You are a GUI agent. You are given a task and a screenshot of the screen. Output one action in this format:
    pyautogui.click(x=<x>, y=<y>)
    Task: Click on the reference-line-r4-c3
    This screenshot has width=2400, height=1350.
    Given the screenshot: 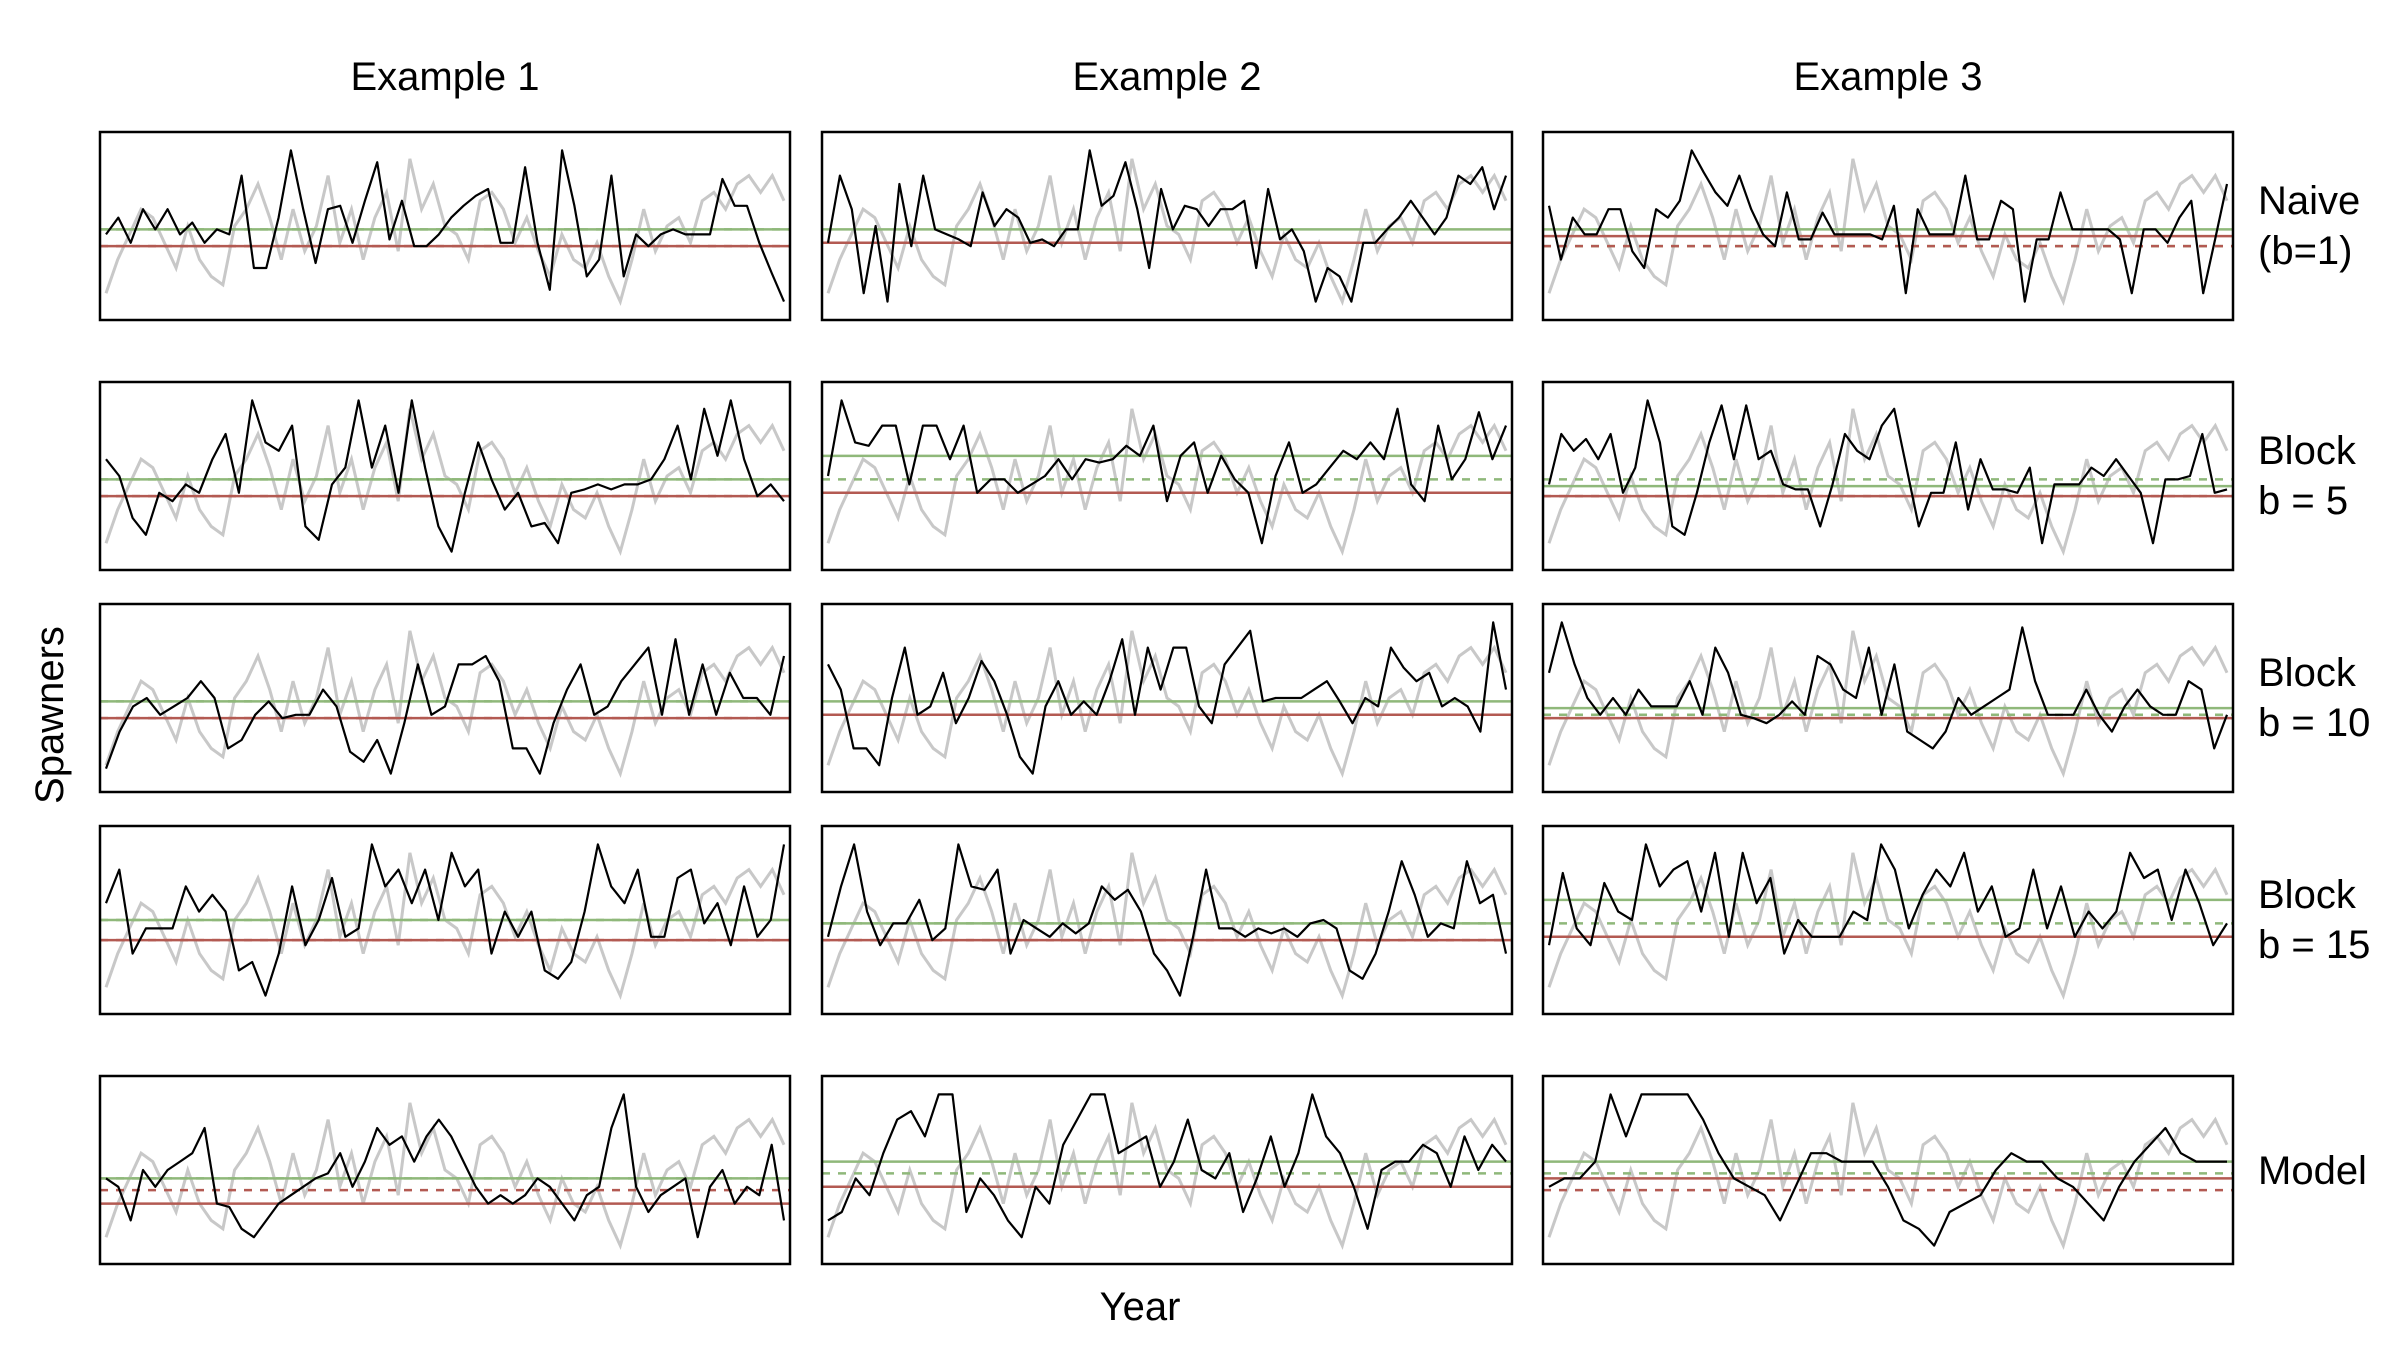 What is the action you would take?
    pyautogui.click(x=1888, y=926)
    